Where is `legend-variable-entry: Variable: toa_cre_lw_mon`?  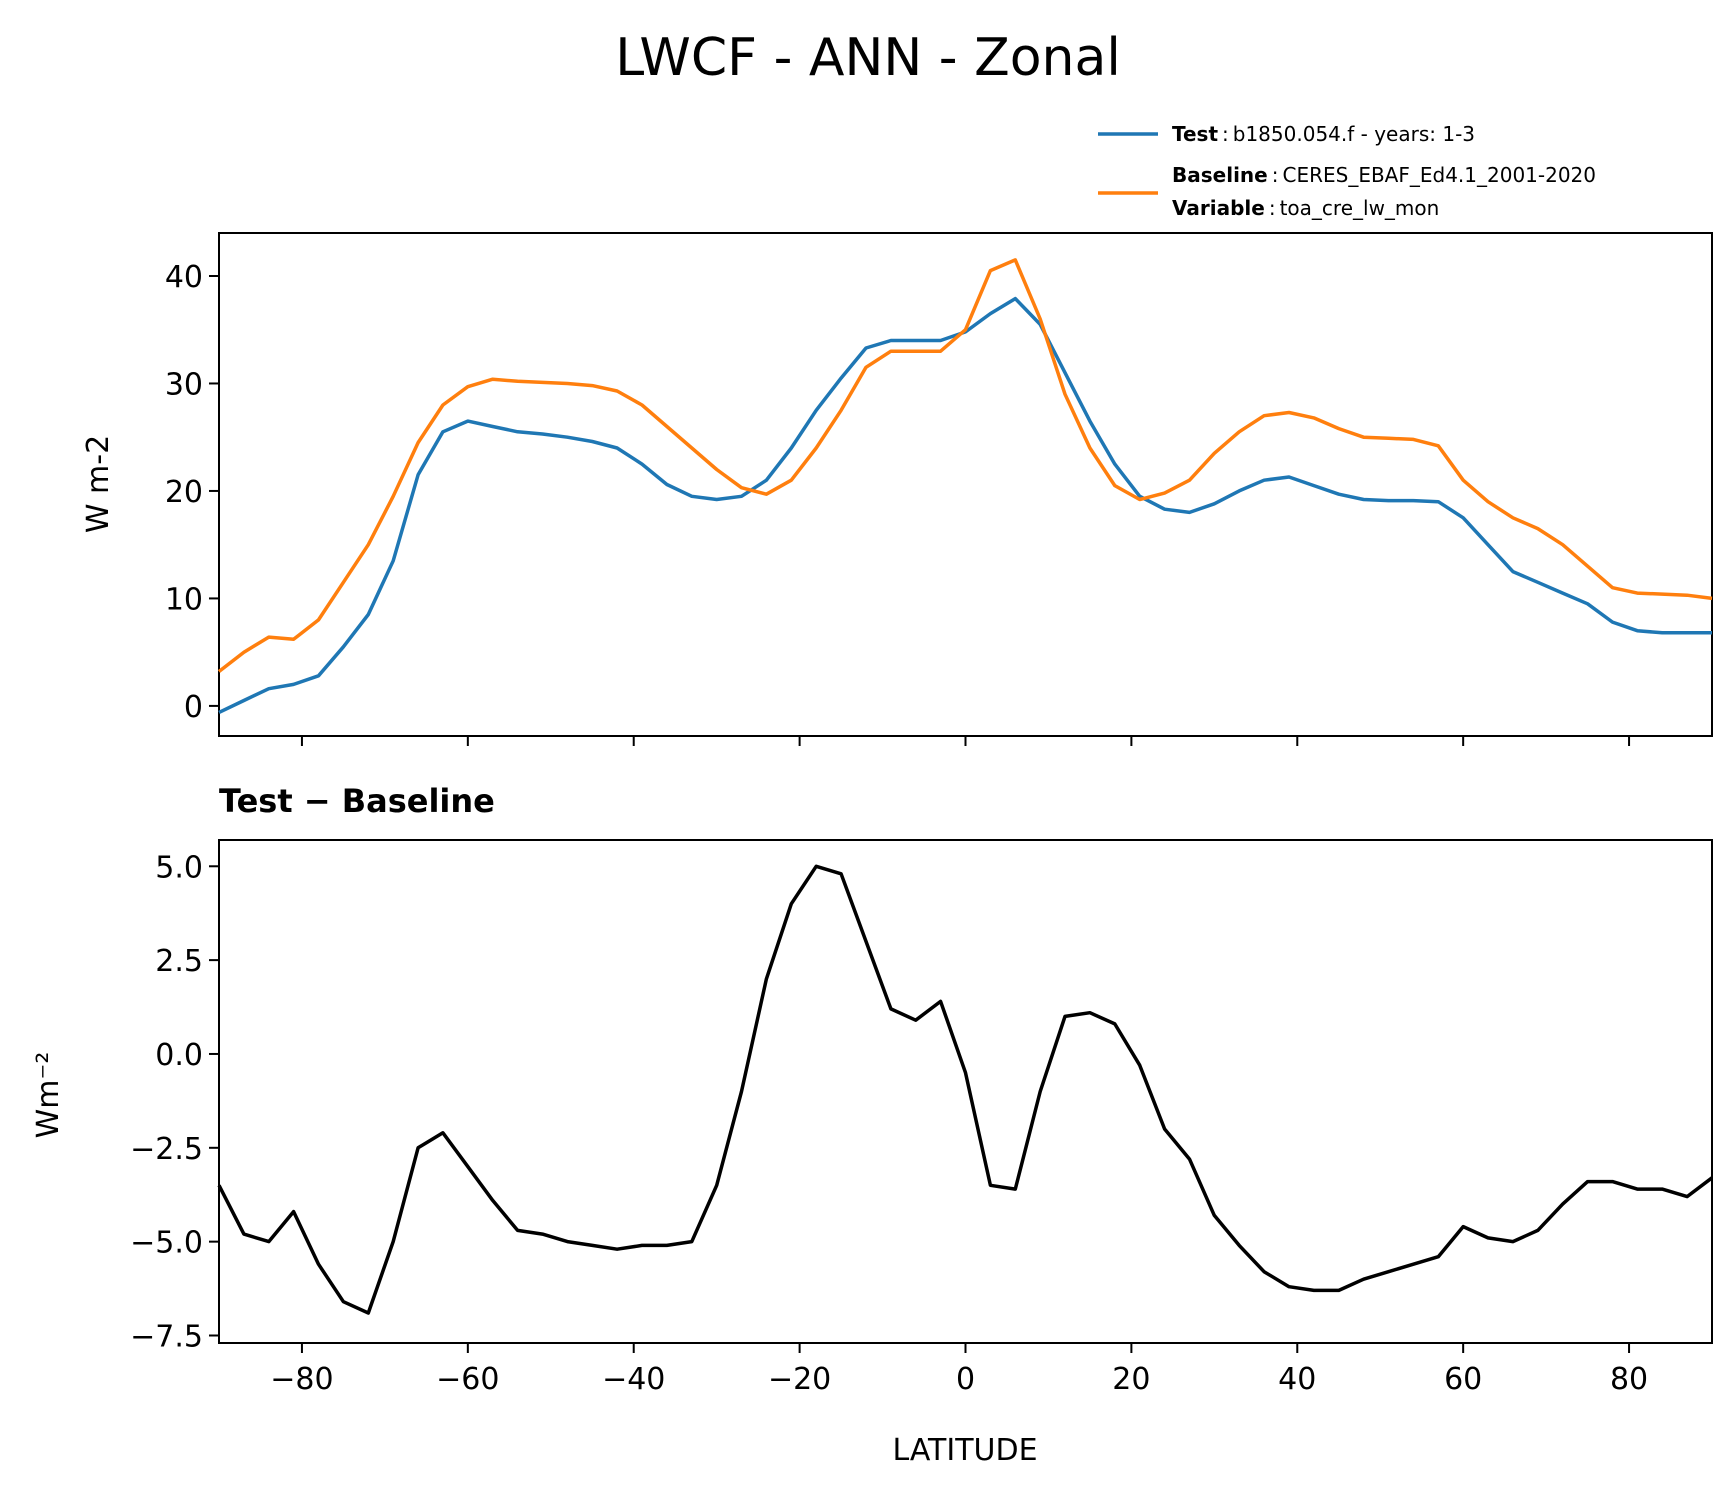 legend-variable-entry: Variable: toa_cre_lw_mon is located at coordinates (1305, 208).